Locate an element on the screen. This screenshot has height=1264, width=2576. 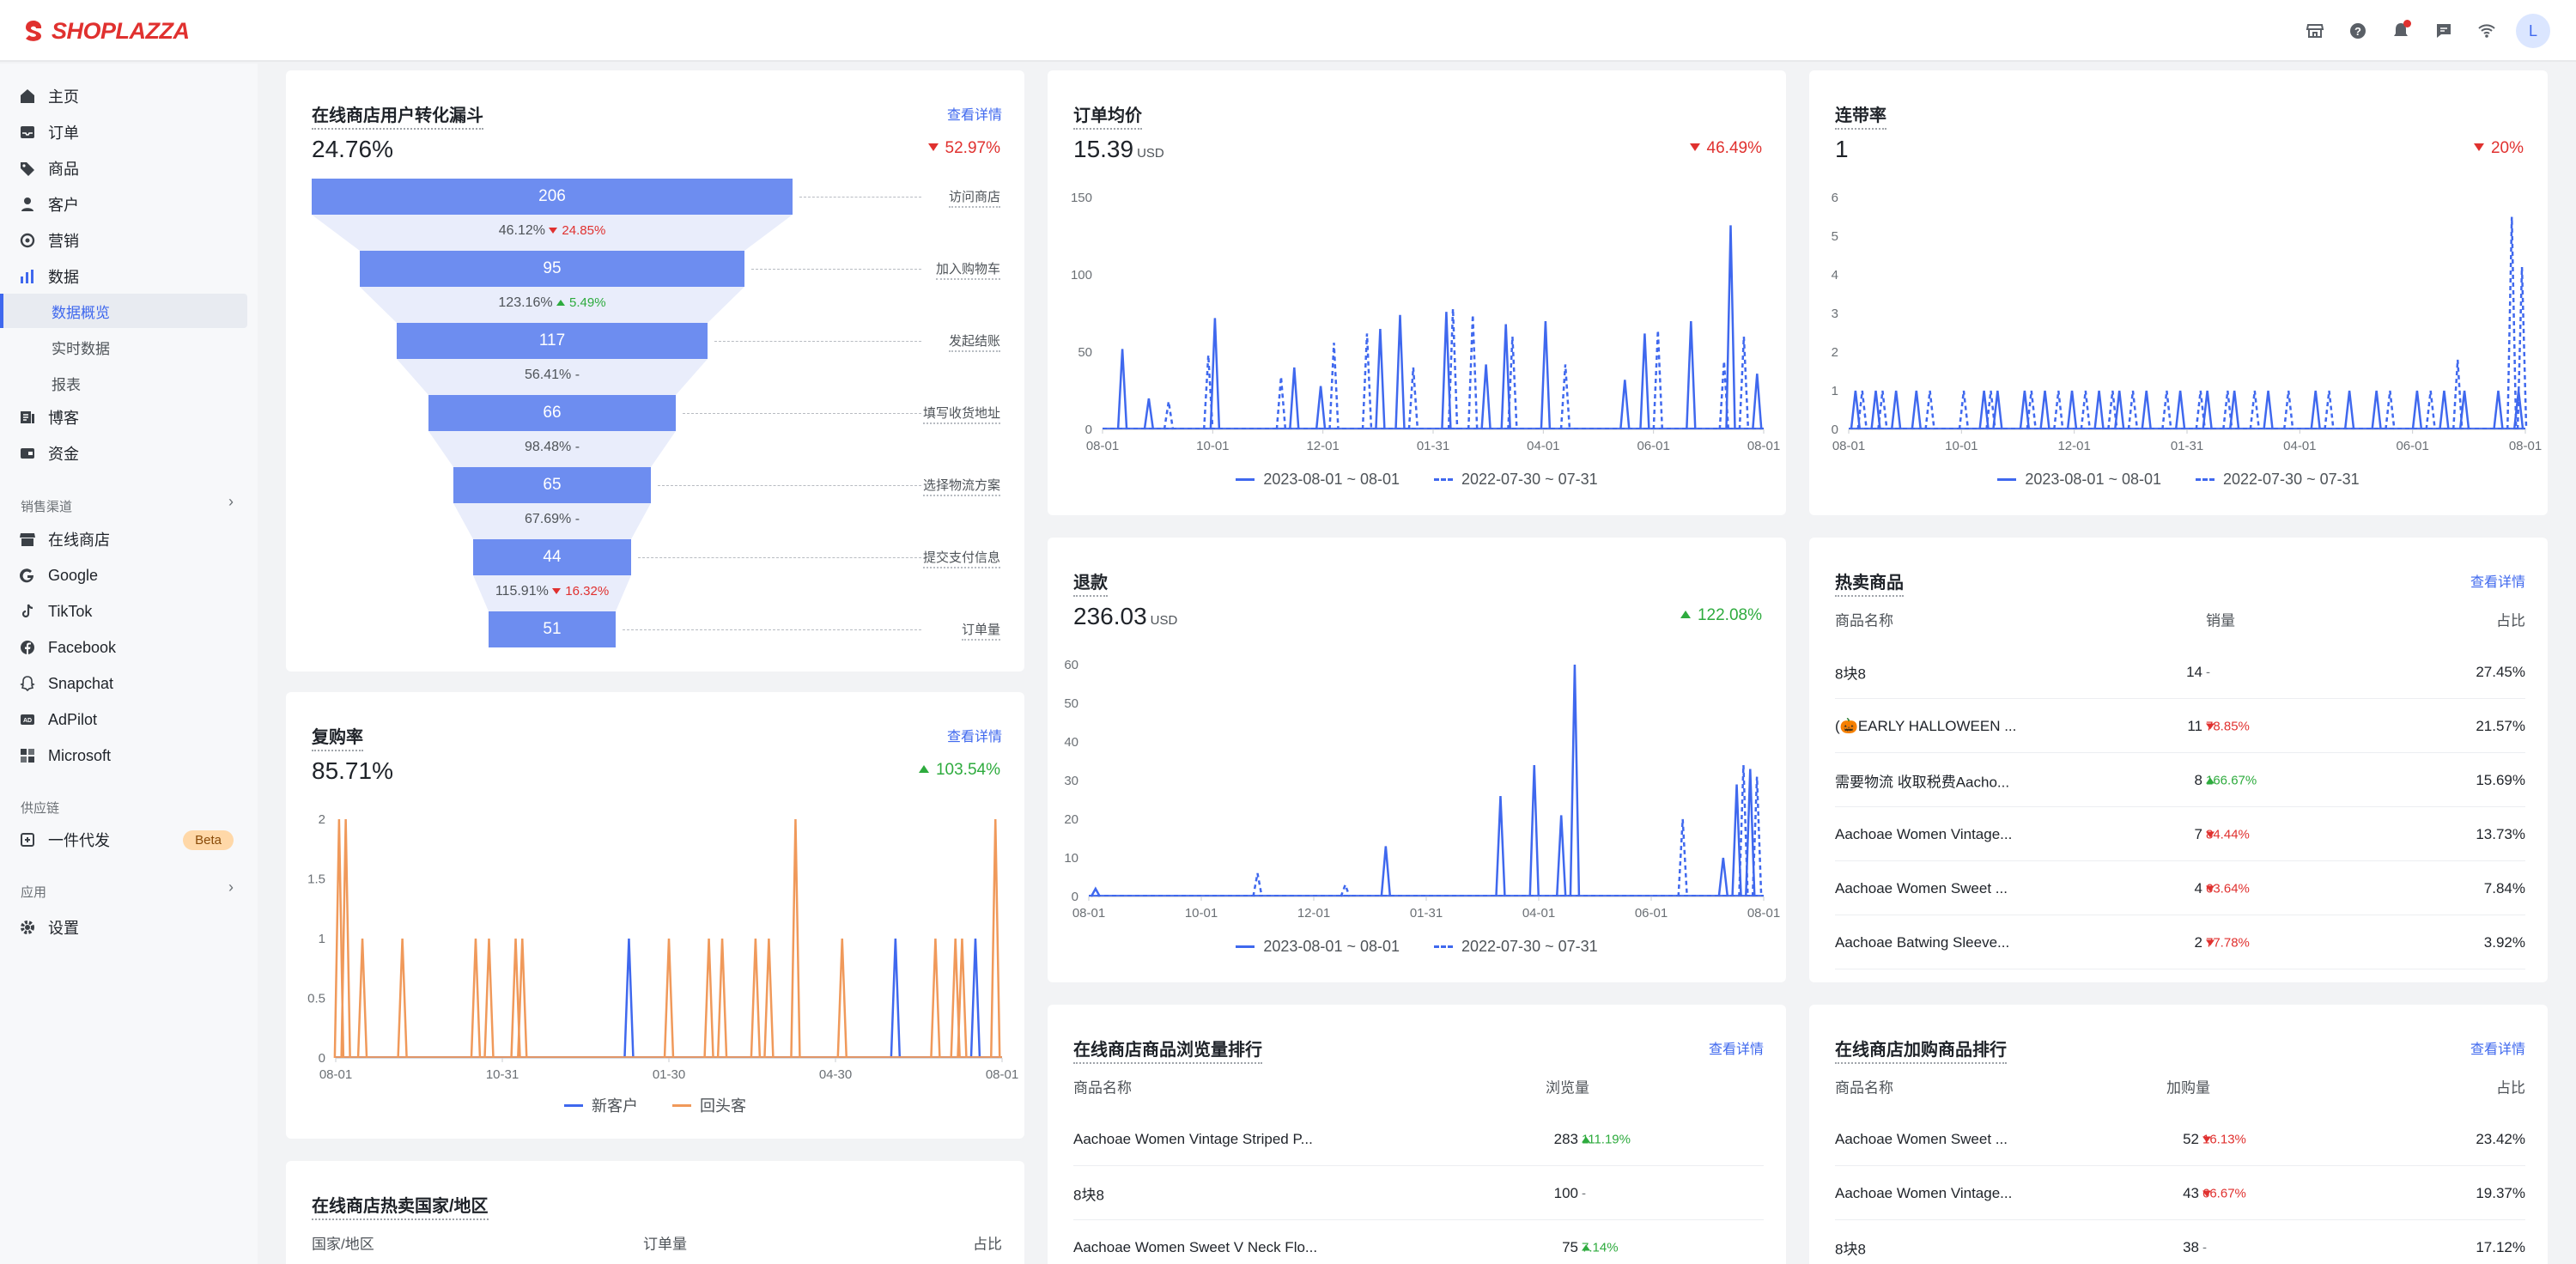
y-tick-label: 40 is located at coordinates (1071, 742).